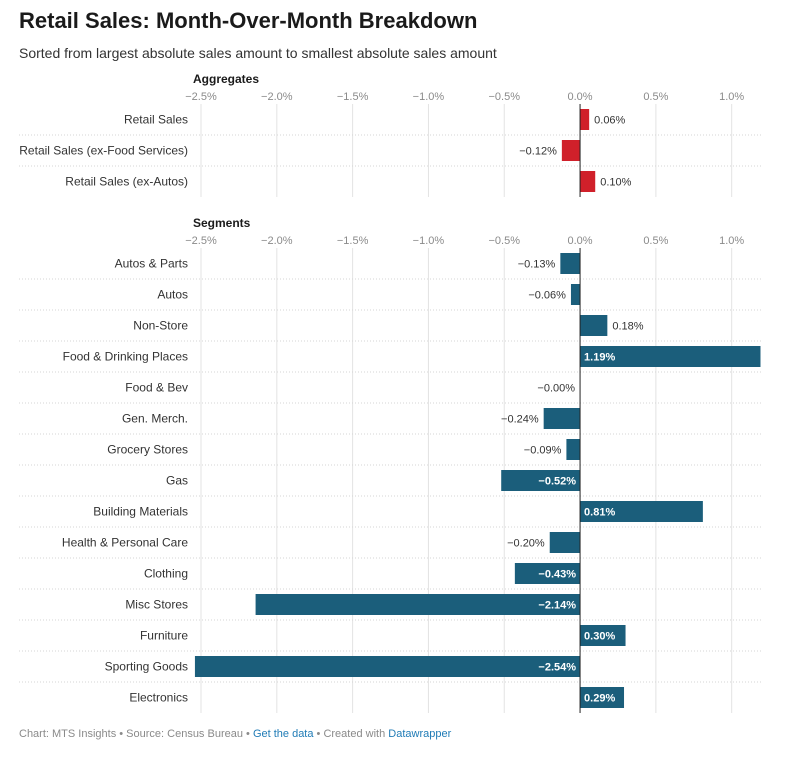 This screenshot has height=758, width=802. What do you see at coordinates (609, 121) in the screenshot?
I see `data-label: 0.06%` at bounding box center [609, 121].